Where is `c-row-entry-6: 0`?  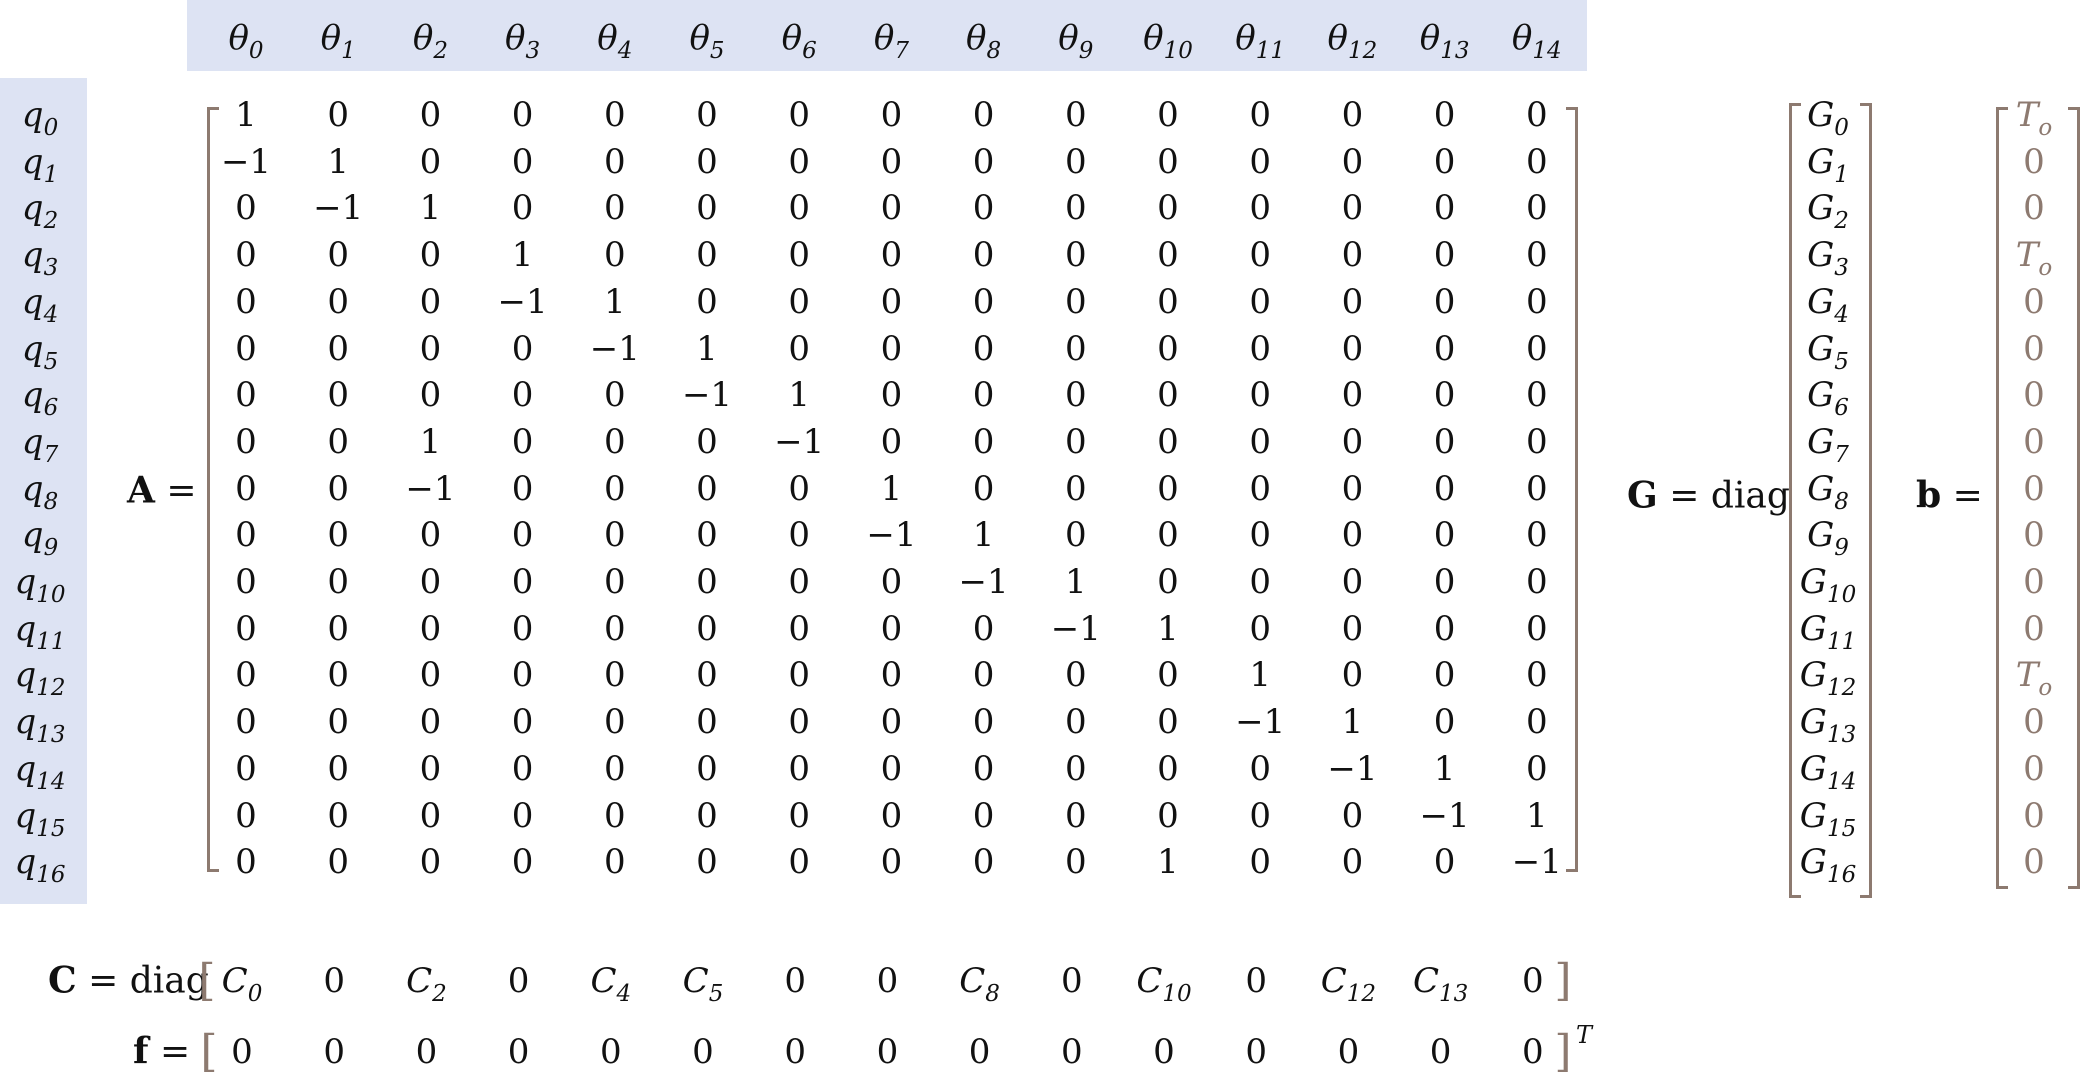 c-row-entry-6: 0 is located at coordinates (795, 981).